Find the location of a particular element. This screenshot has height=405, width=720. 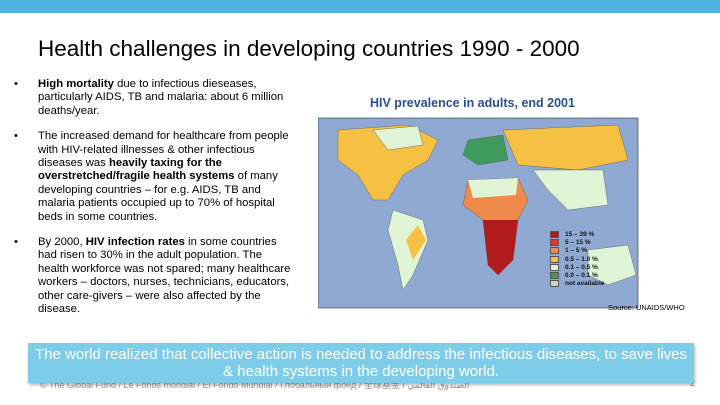

legend-label: 0.0 – 0.1 % is located at coordinates (581, 276).